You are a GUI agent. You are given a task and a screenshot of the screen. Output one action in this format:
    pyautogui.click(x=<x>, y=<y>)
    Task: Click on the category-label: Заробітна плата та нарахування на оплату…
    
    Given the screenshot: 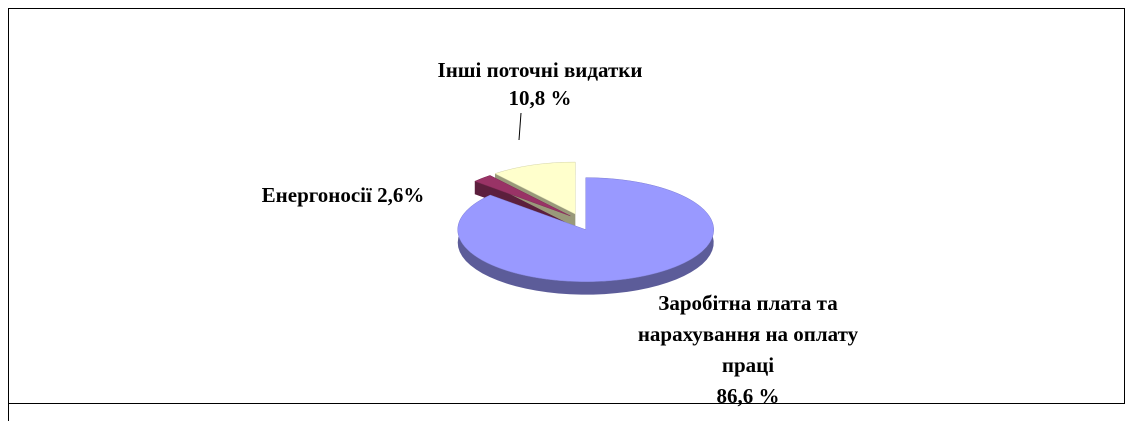 What is the action you would take?
    pyautogui.click(x=748, y=334)
    